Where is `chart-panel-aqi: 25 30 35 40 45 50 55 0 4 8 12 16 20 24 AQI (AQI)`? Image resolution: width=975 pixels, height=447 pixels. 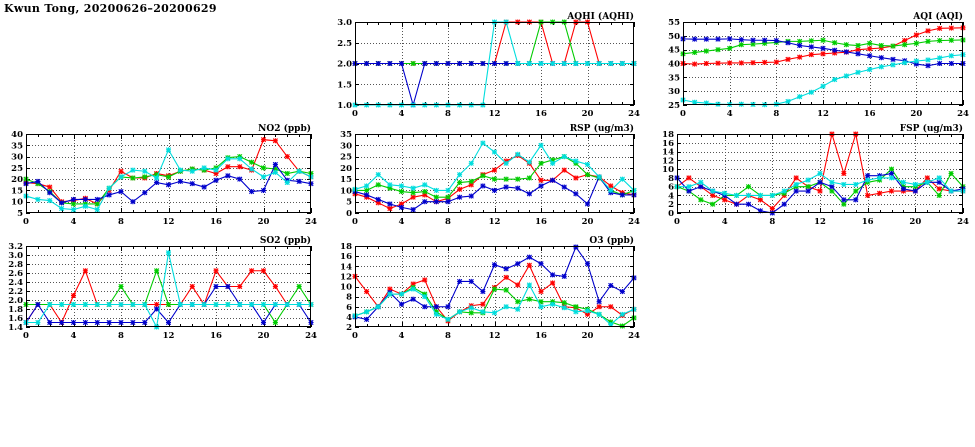
chart-panel-aqi: 25 30 35 40 45 50 55 0 4 8 12 16 20 24 AQI (AQI) is located at coordinates (810, 66).